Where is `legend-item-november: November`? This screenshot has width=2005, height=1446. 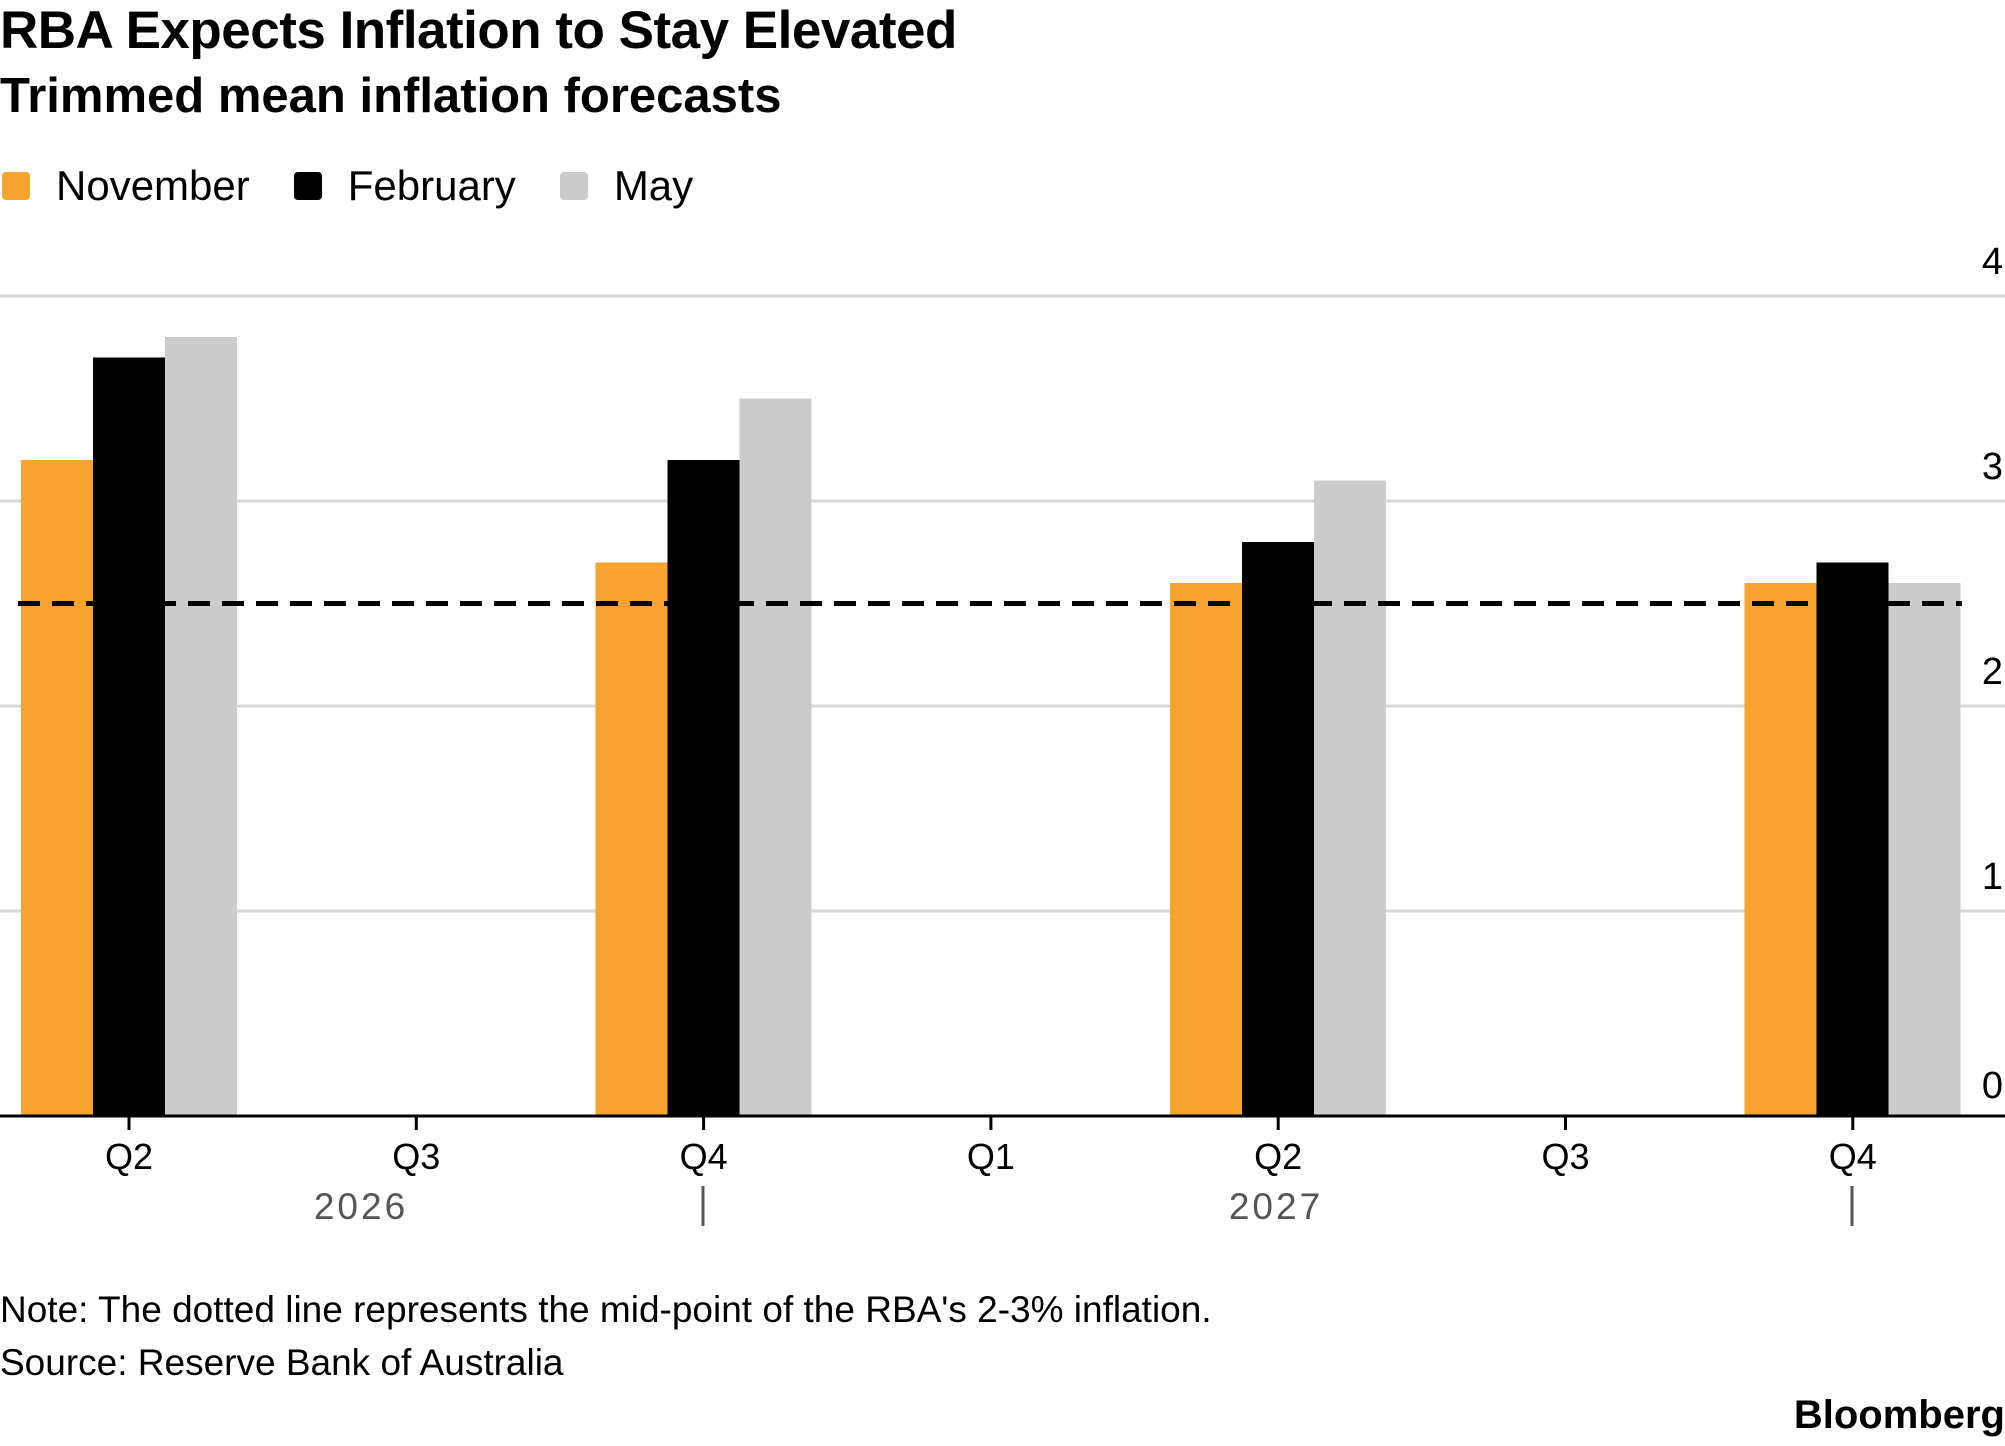
legend-item-november: November is located at coordinates (126, 186).